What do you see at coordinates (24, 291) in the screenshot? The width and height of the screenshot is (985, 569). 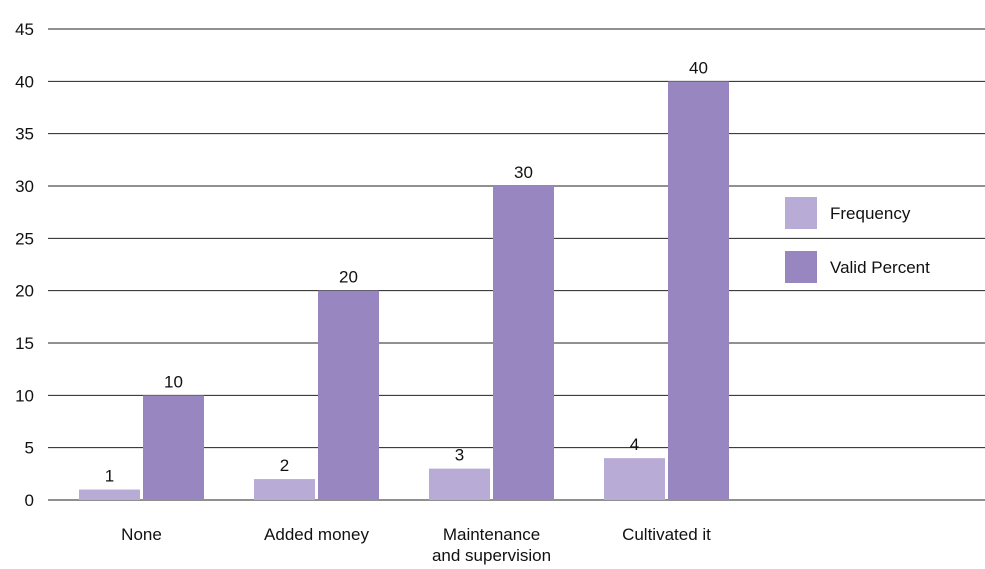 I see `y-tick-label: 20` at bounding box center [24, 291].